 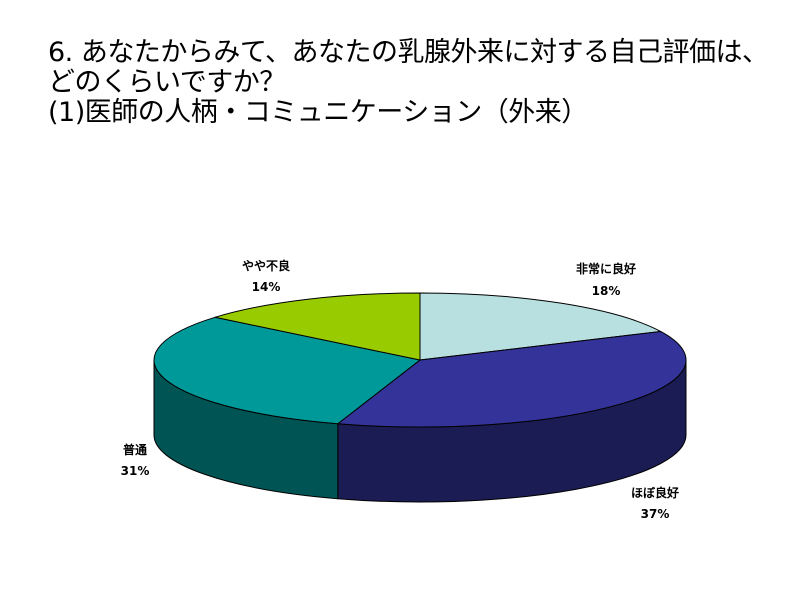 What do you see at coordinates (266, 287) in the screenshot?
I see `slice-label-value-3: 14%` at bounding box center [266, 287].